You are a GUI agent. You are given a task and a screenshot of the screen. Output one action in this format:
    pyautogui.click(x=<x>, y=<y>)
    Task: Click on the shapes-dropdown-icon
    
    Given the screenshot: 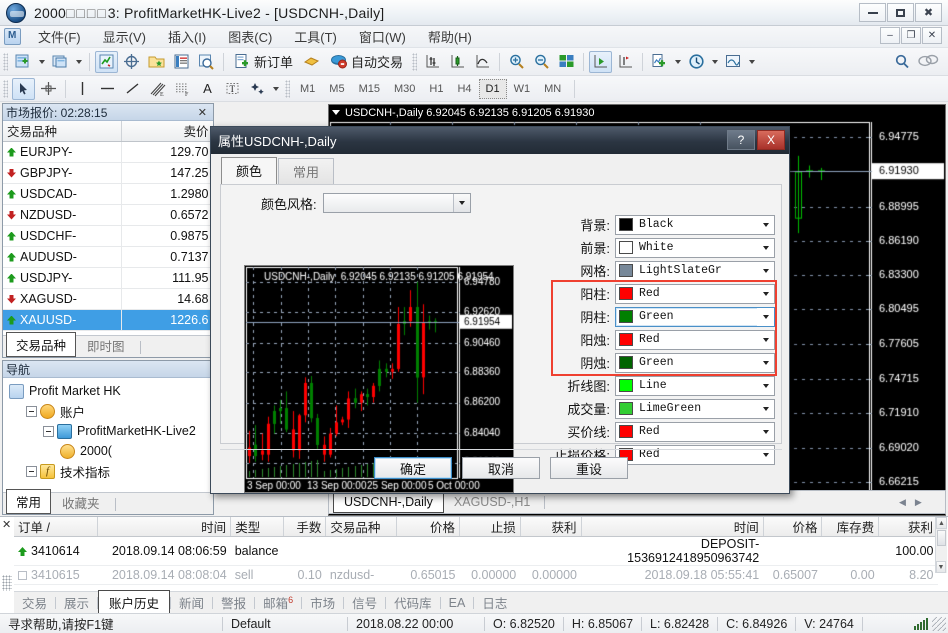 What is the action you would take?
    pyautogui.click(x=276, y=88)
    